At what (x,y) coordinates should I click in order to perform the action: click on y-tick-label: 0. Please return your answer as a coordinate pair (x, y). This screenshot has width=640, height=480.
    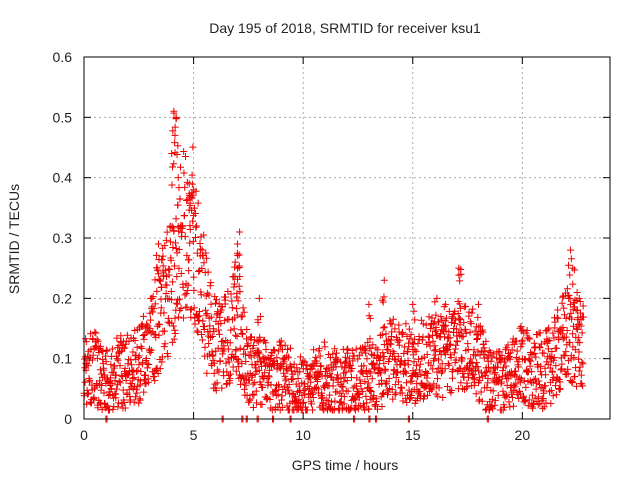
    Looking at the image, I should click on (68, 419).